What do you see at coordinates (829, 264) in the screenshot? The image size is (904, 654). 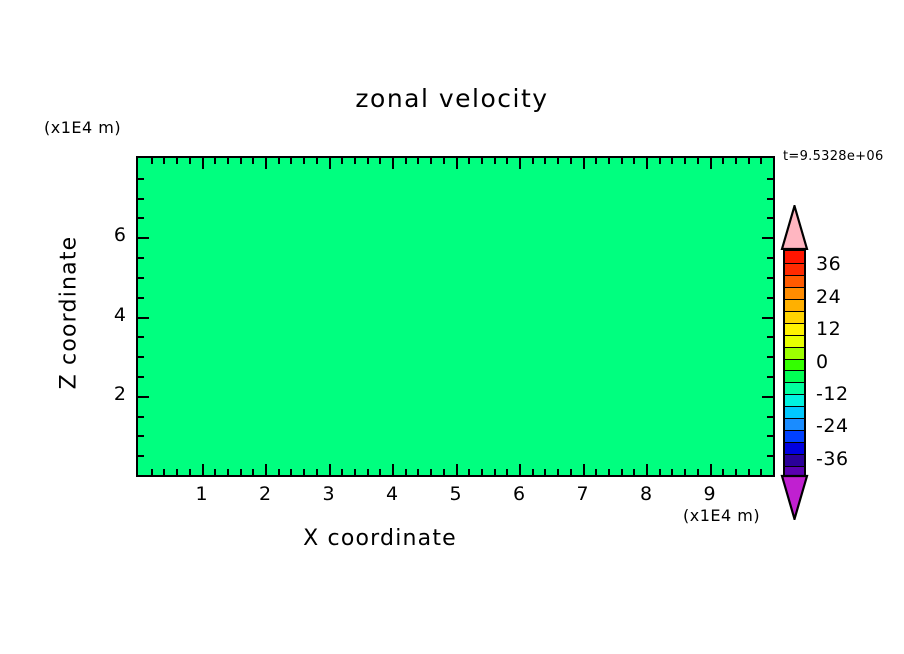 I see `colorbar-tick-label: 36` at bounding box center [829, 264].